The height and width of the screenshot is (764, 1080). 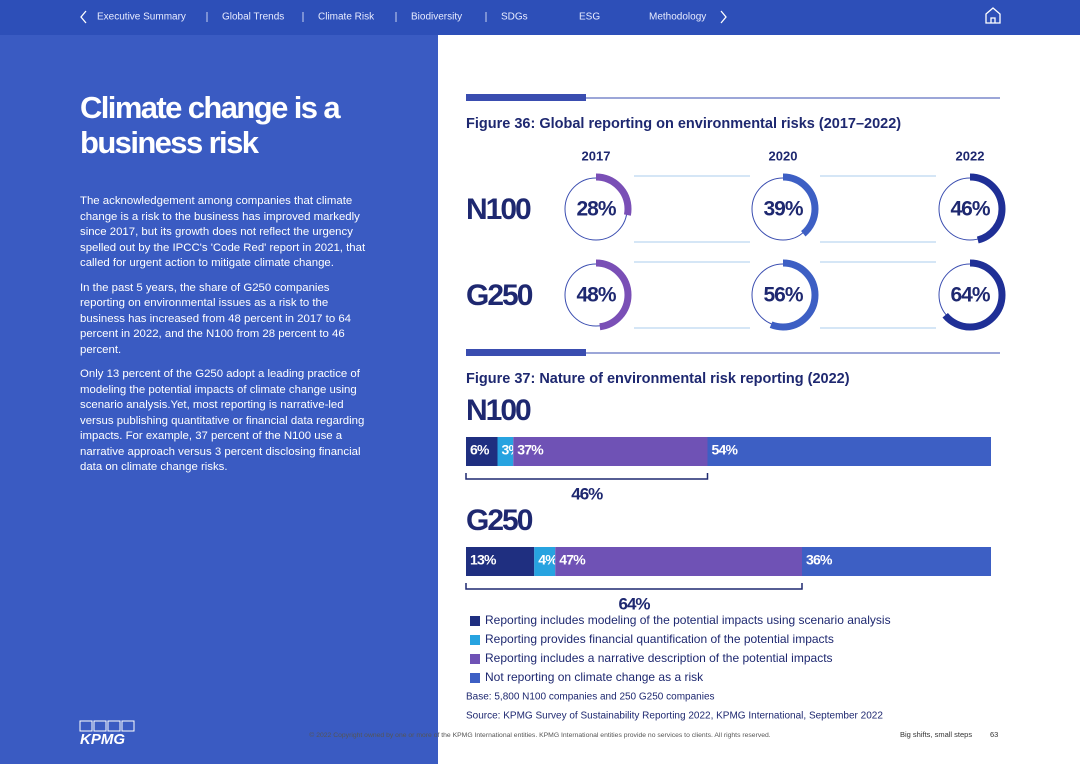 What do you see at coordinates (725, 450) in the screenshot?
I see `bar-label: 54%` at bounding box center [725, 450].